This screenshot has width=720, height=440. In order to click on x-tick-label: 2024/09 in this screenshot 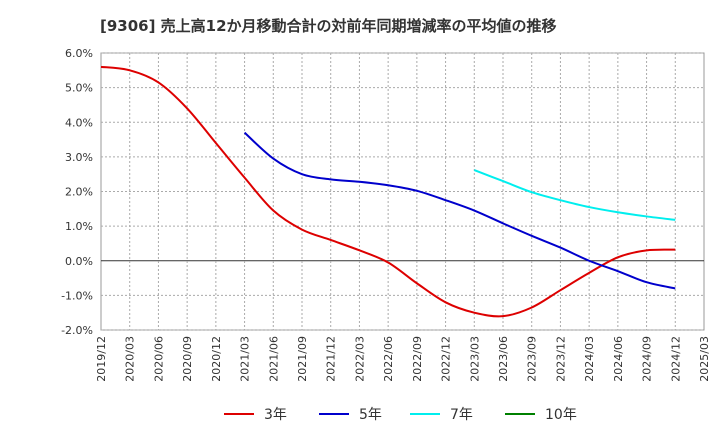, I will do `click(647, 359)`.